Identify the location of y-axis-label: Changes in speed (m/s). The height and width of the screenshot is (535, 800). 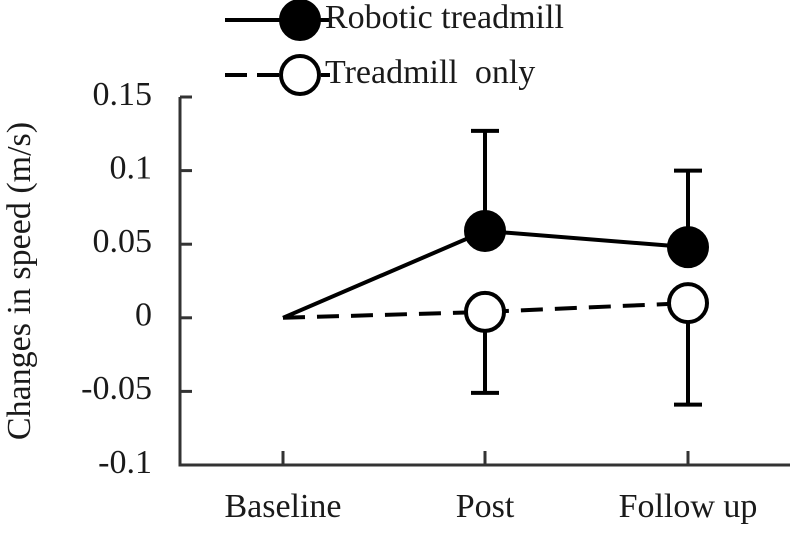
(19, 281).